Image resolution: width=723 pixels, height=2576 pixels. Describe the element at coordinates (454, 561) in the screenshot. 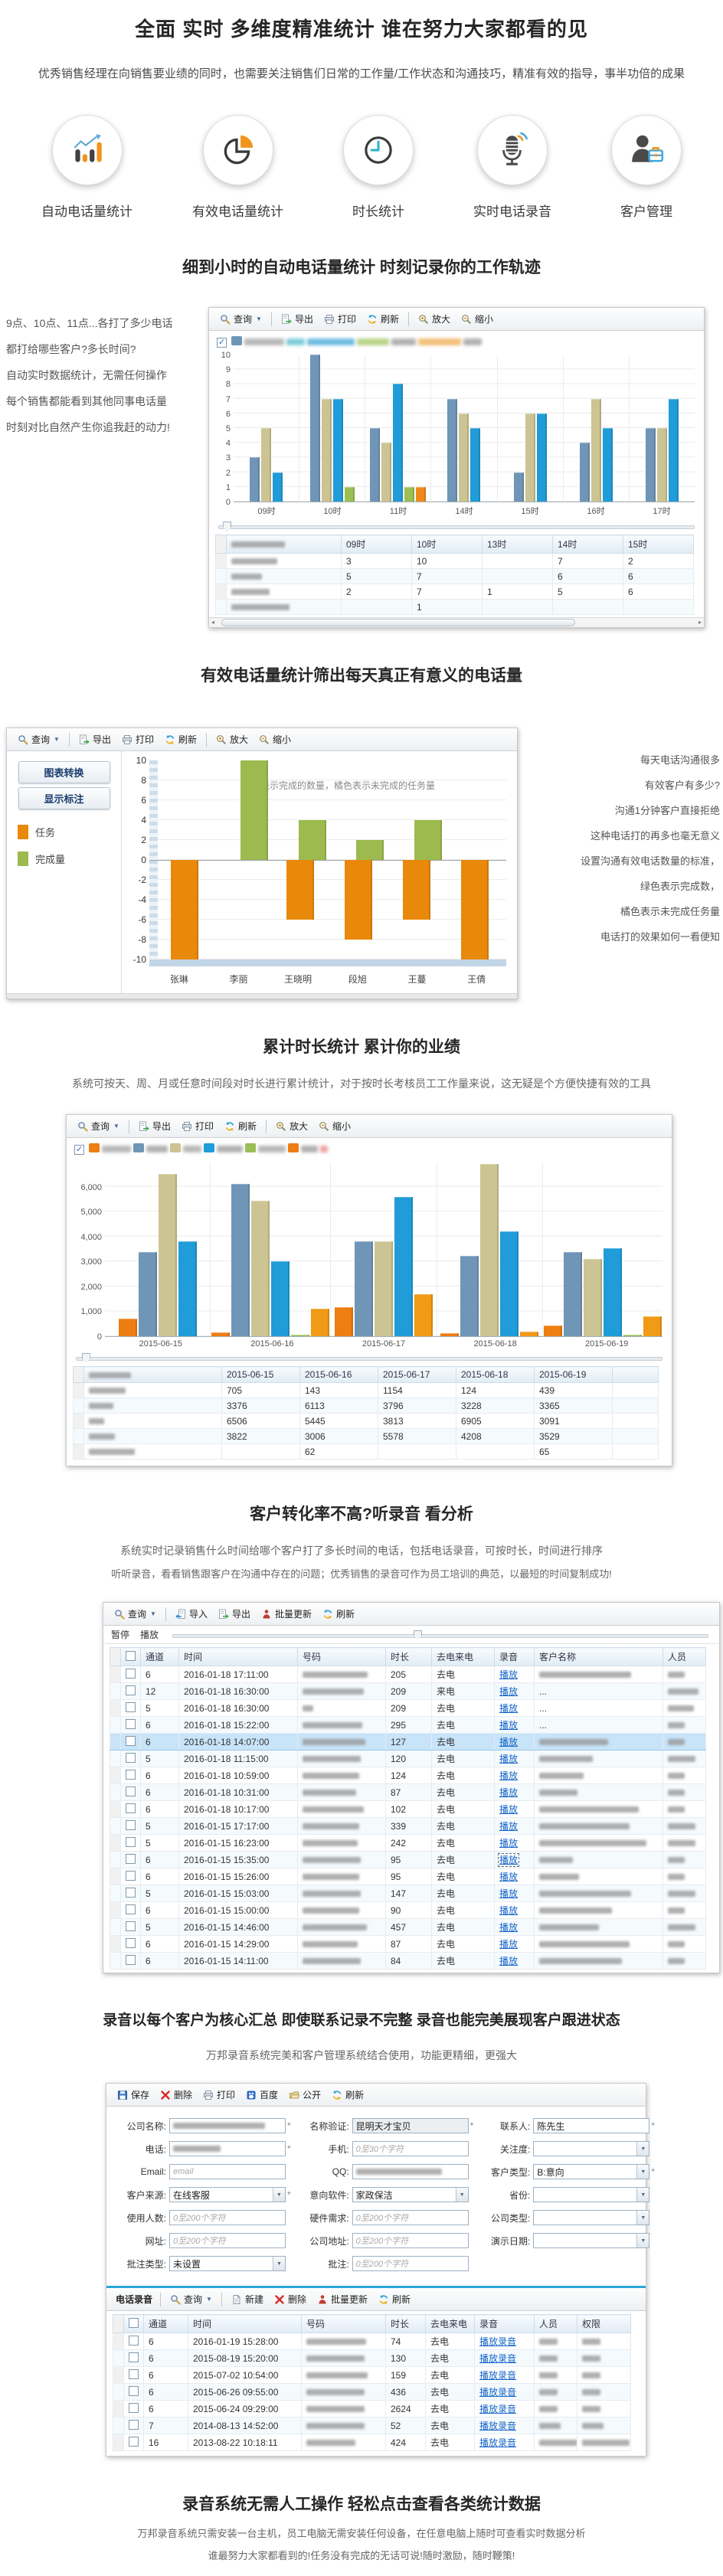

I see `table-row: 3 10 7 2` at that location.